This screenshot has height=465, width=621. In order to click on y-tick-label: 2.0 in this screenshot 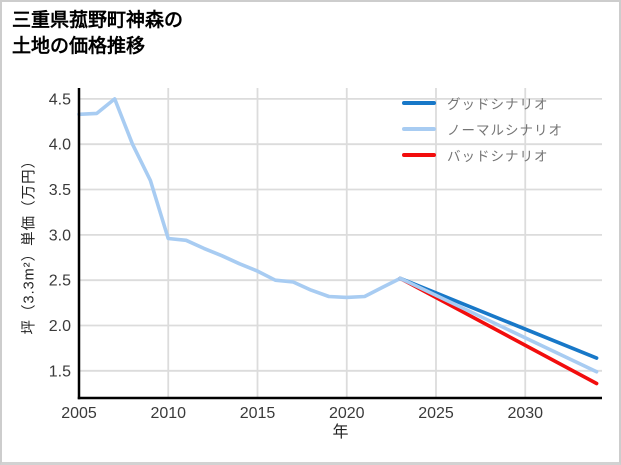, I will do `click(60, 326)`.